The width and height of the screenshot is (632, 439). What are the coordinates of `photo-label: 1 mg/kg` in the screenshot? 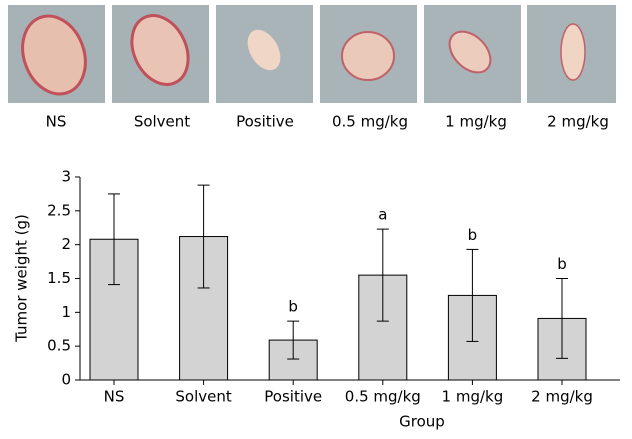 It's located at (476, 122).